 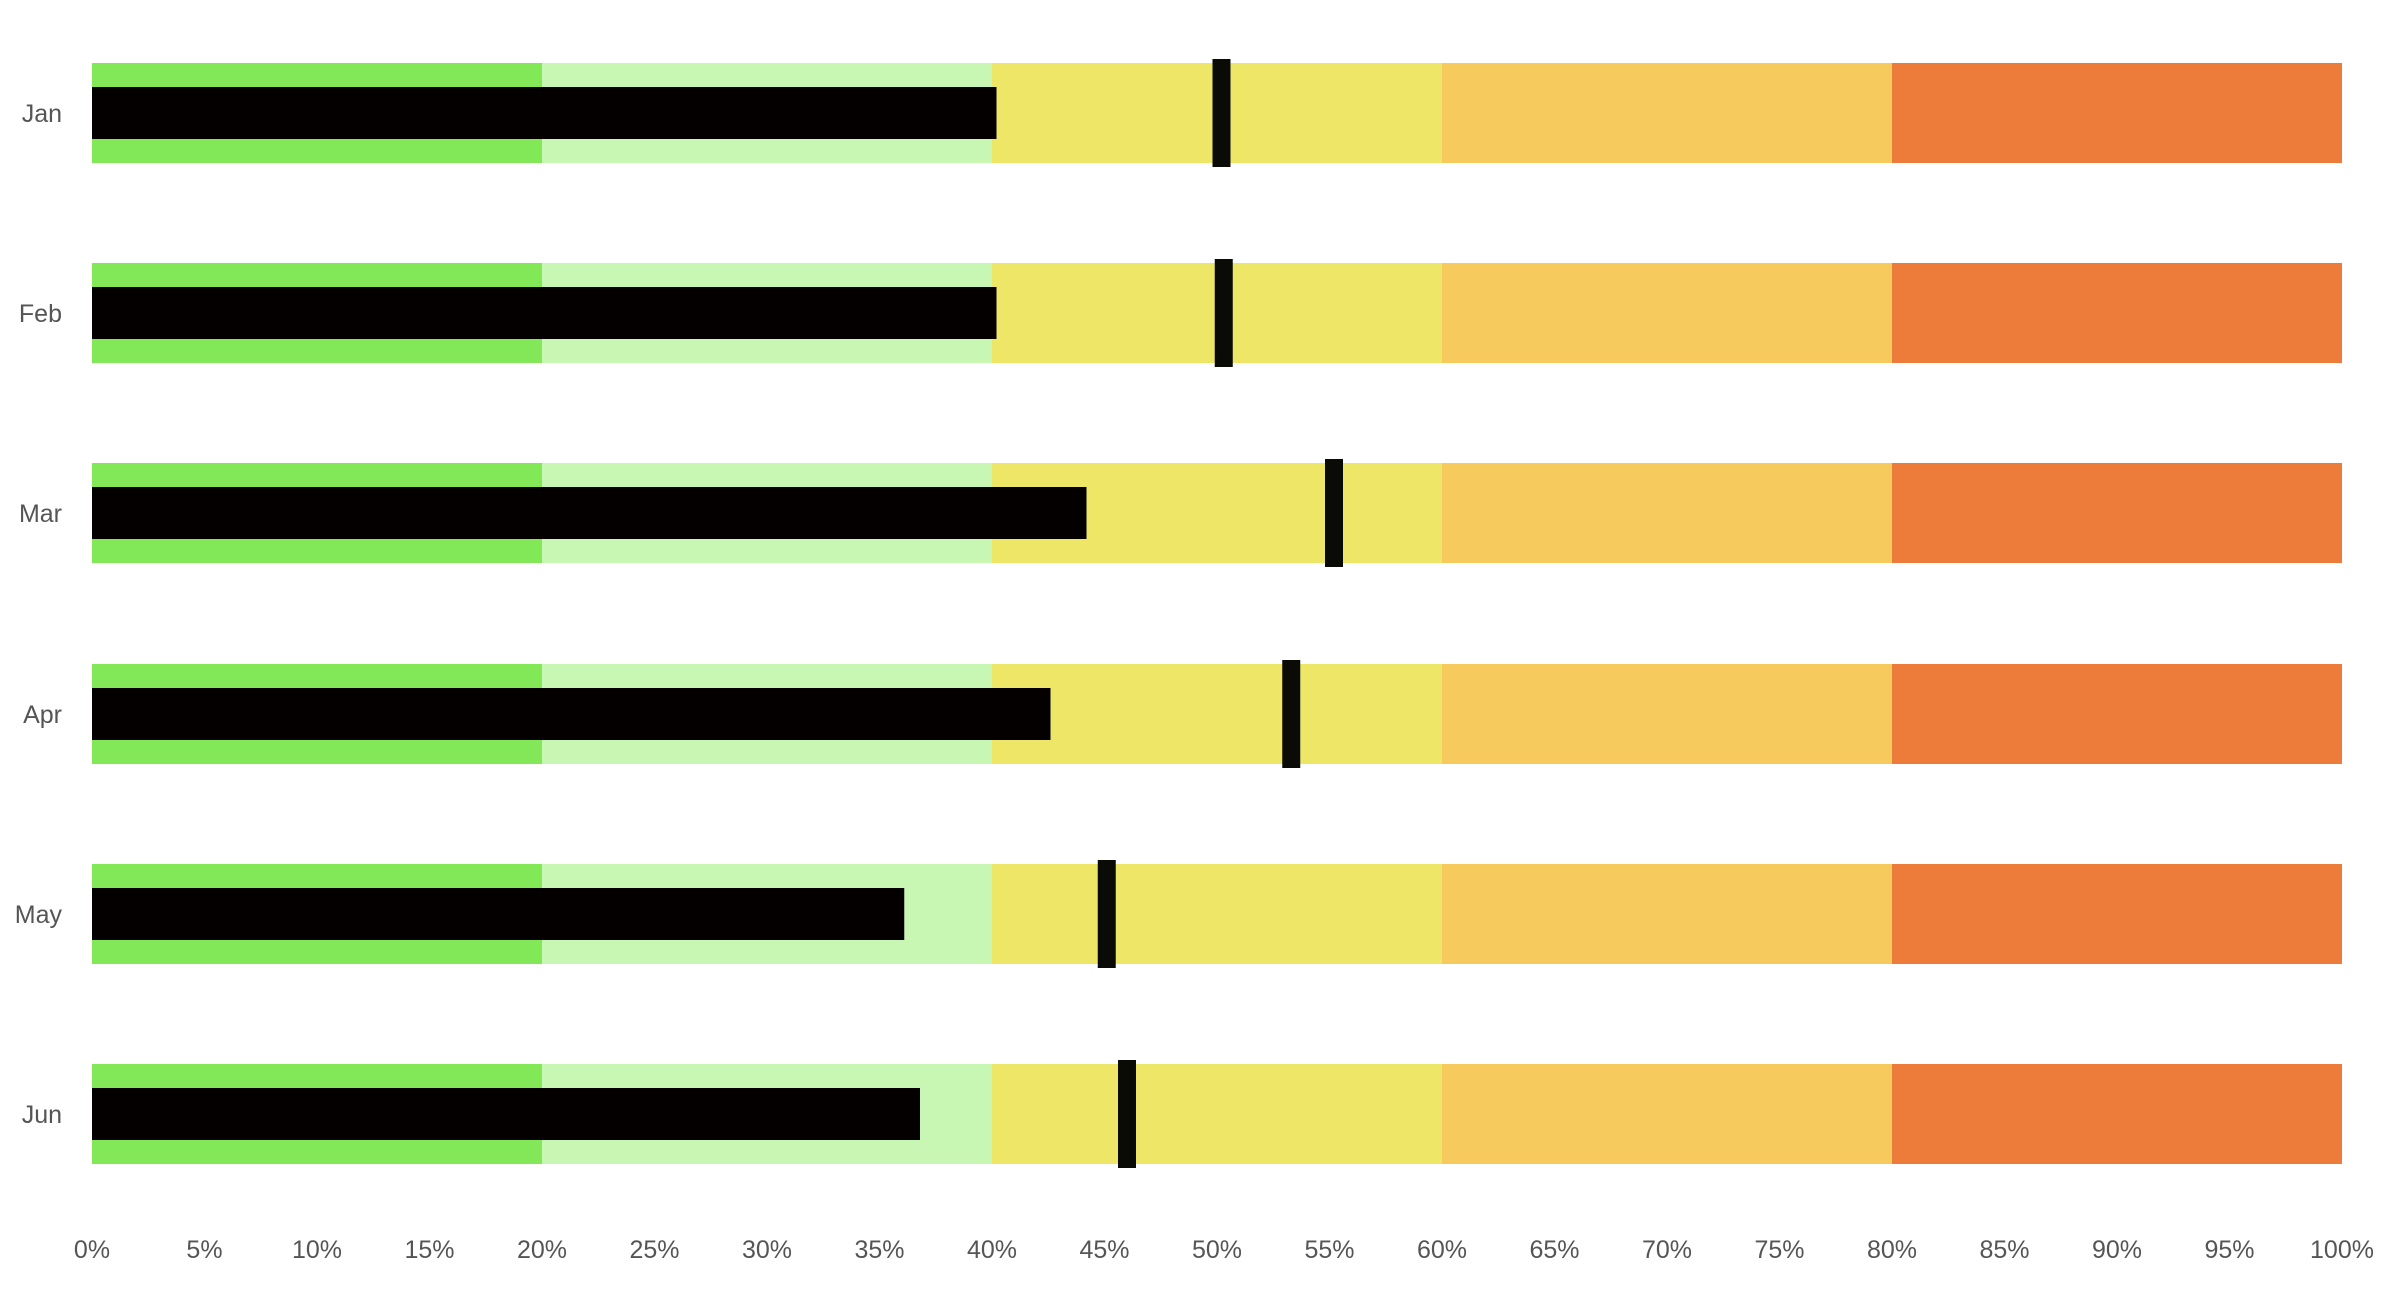 I want to click on target-marker-feb, so click(x=1223, y=313).